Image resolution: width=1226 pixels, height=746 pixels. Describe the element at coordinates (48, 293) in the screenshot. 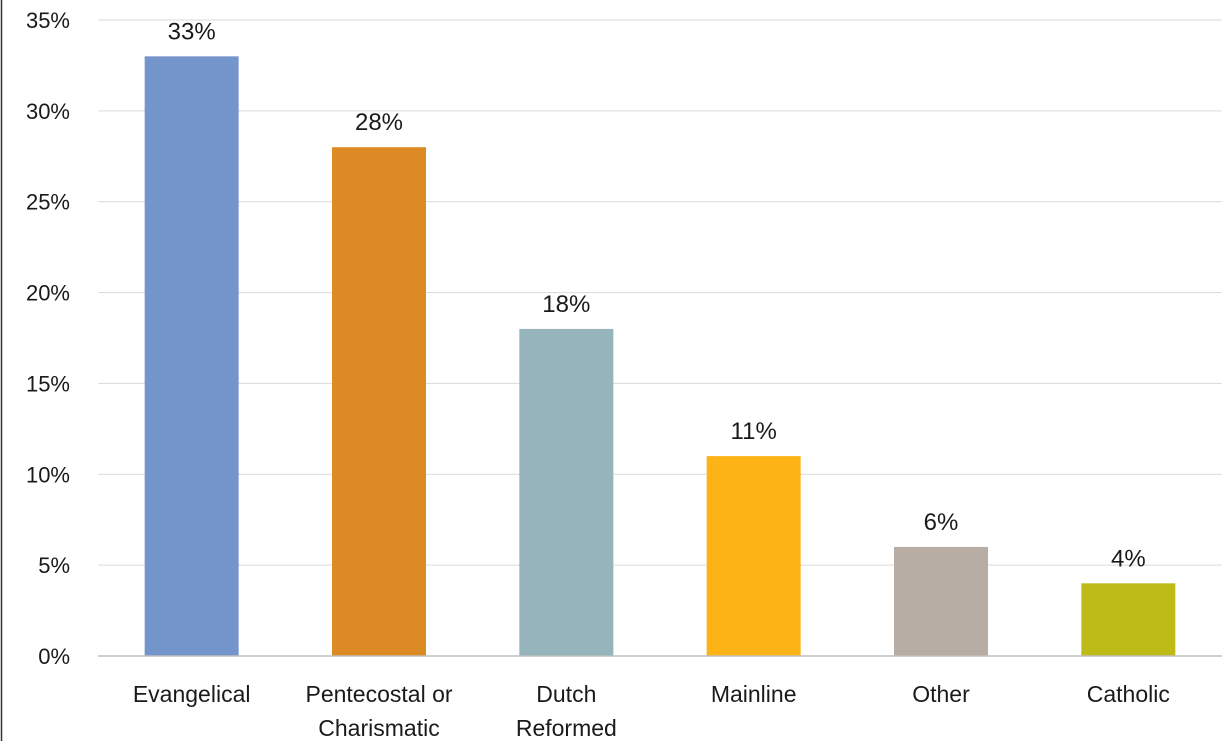

I see `y-tick-label: 20%` at that location.